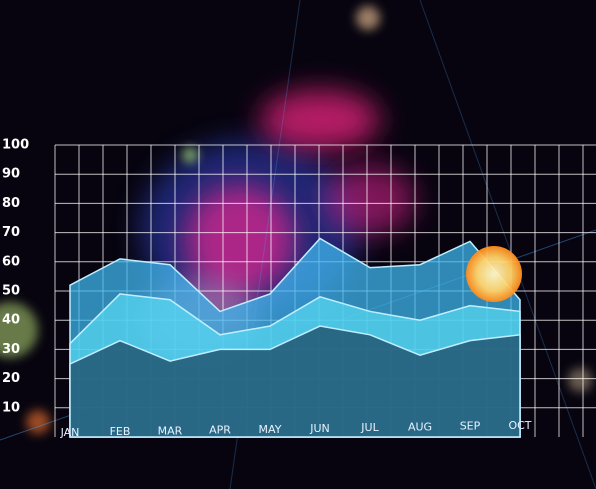 This screenshot has height=489, width=596. What do you see at coordinates (11, 174) in the screenshot?
I see `y-tick-label: 90` at bounding box center [11, 174].